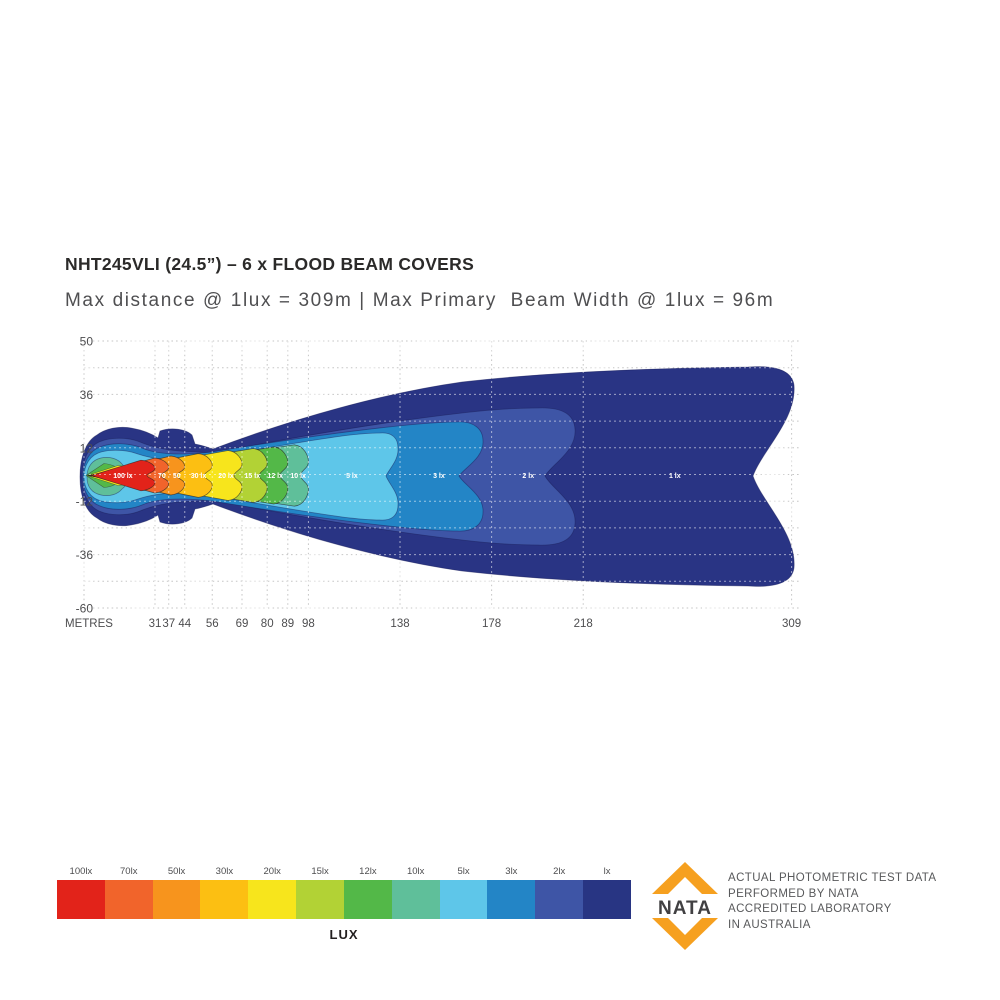 The height and width of the screenshot is (1000, 1000). I want to click on contour-label: 30 lx, so click(199, 476).